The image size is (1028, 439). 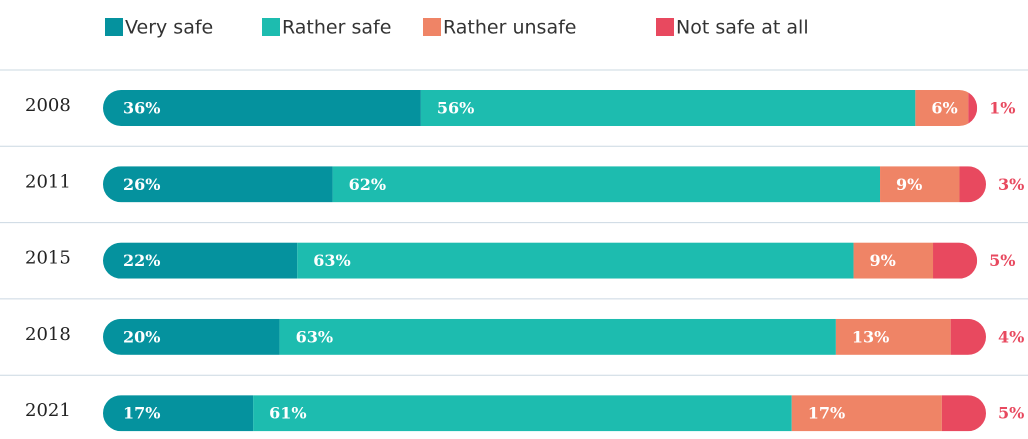 I want to click on value-label: 56%, so click(x=455, y=108).